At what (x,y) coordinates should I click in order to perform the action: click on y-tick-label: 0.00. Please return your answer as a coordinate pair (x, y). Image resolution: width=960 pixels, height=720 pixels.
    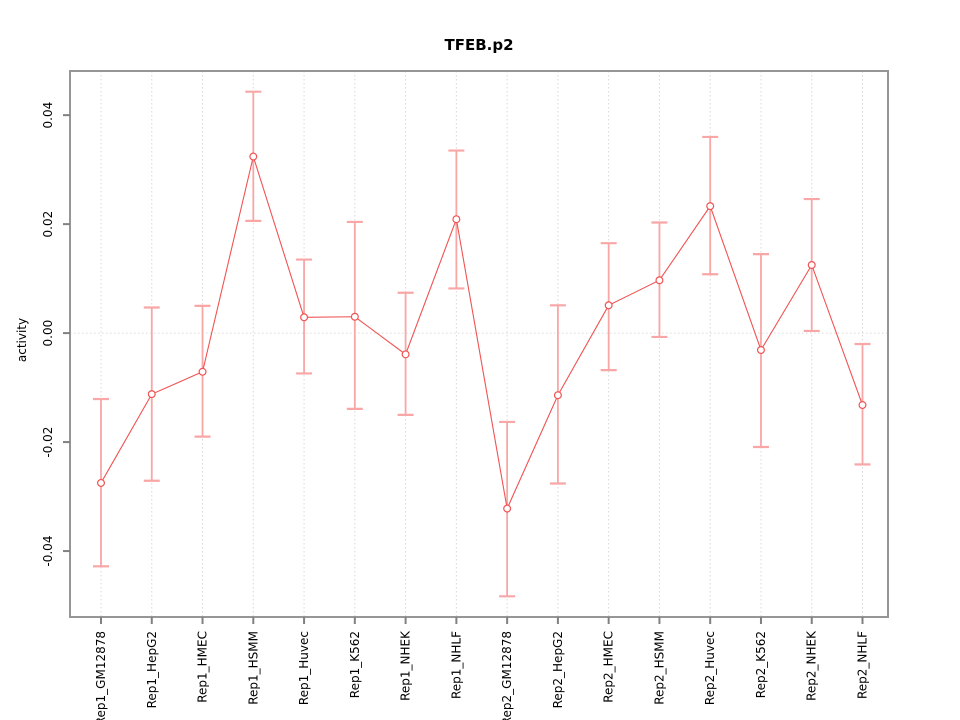
    Looking at the image, I should click on (48, 333).